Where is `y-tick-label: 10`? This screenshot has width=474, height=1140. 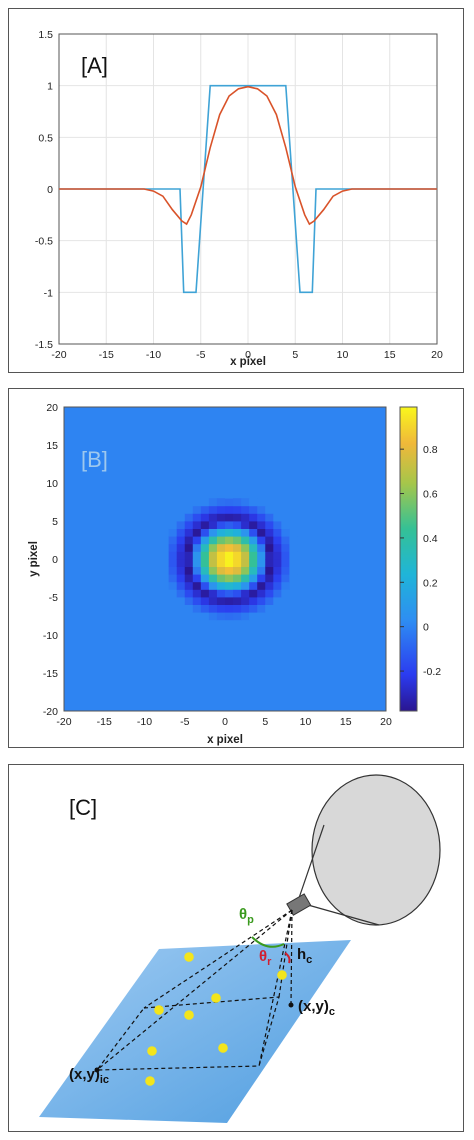
y-tick-label: 10 is located at coordinates (52, 484).